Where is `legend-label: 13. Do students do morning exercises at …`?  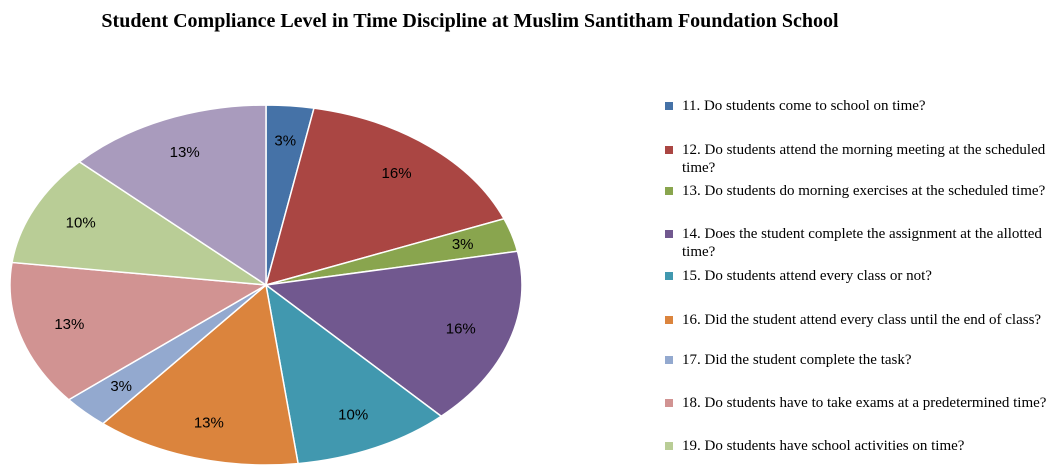
legend-label: 13. Do students do morning exercises at … is located at coordinates (864, 191).